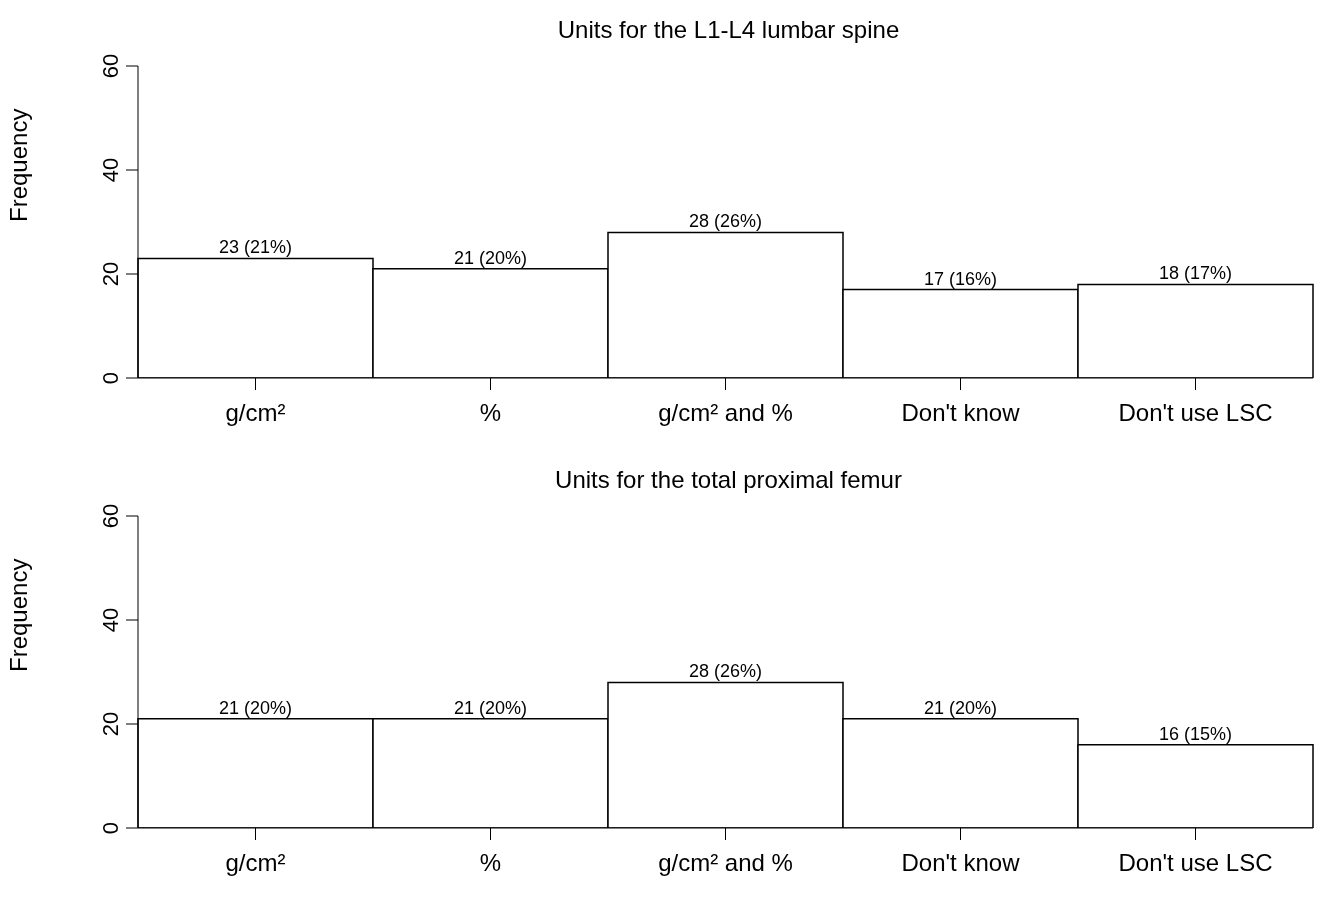  What do you see at coordinates (960, 278) in the screenshot?
I see `data-label: 17 (16%)` at bounding box center [960, 278].